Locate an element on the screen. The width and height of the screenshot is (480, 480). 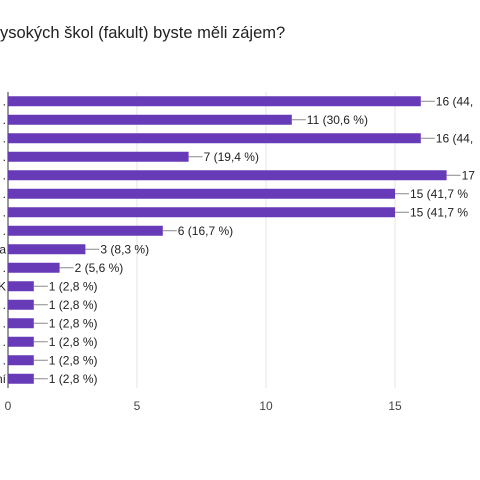
category-label: ní is located at coordinates (3, 379).